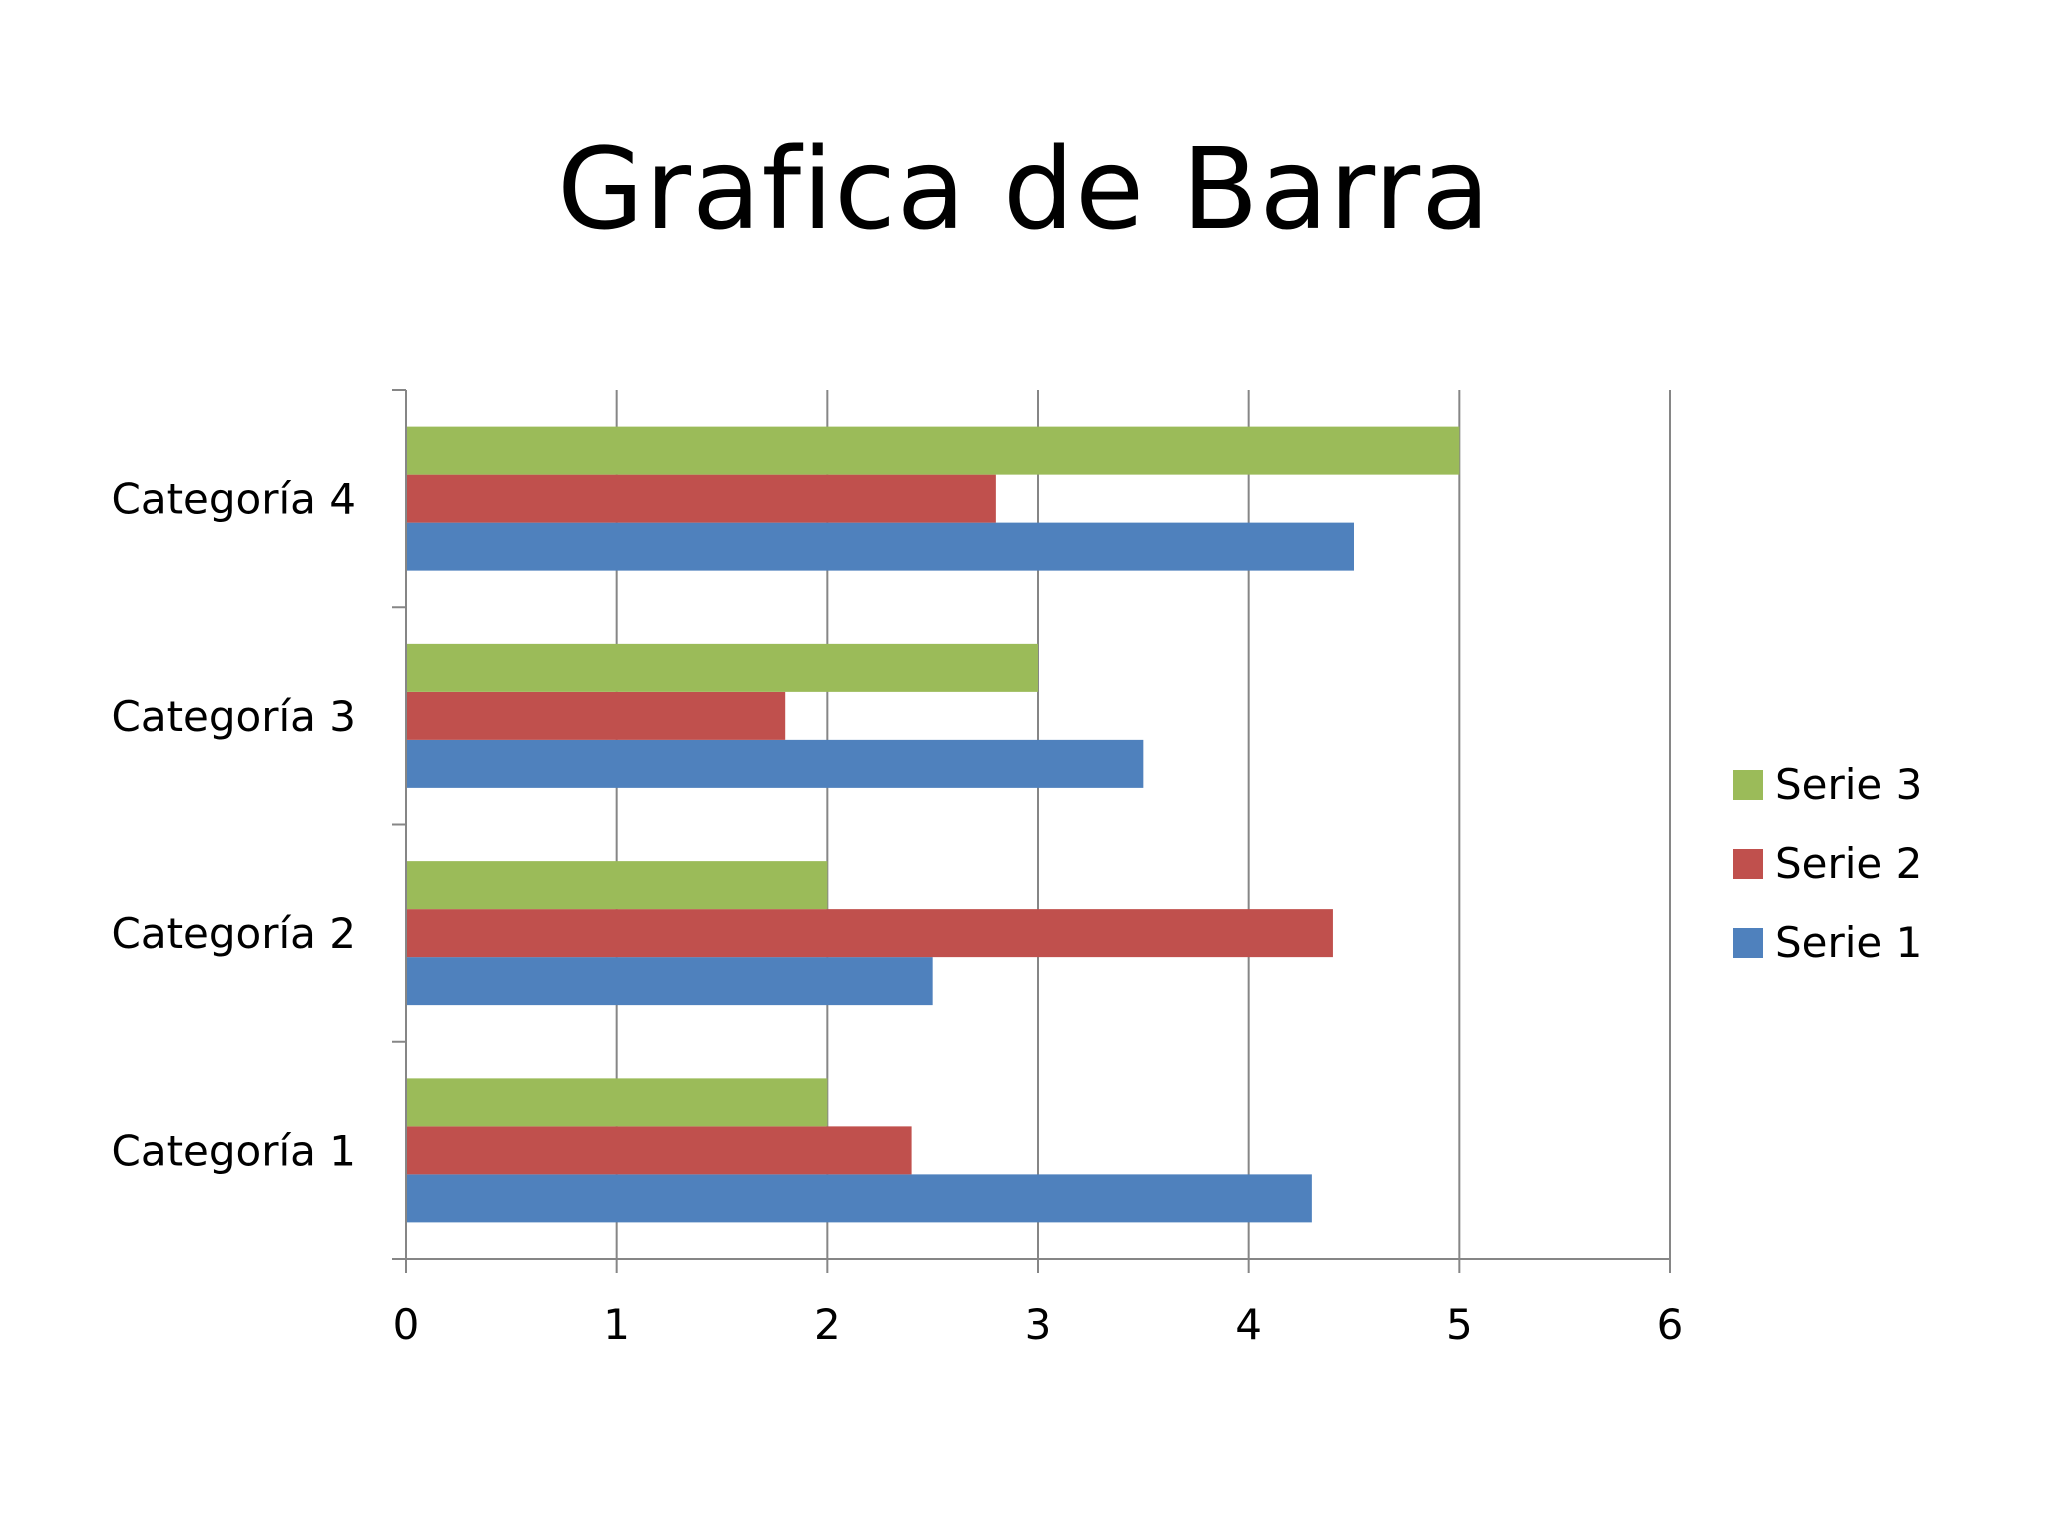 This screenshot has width=2048, height=1536. I want to click on legend: Serie 3 Serie 2 Serie 1, so click(1827, 863).